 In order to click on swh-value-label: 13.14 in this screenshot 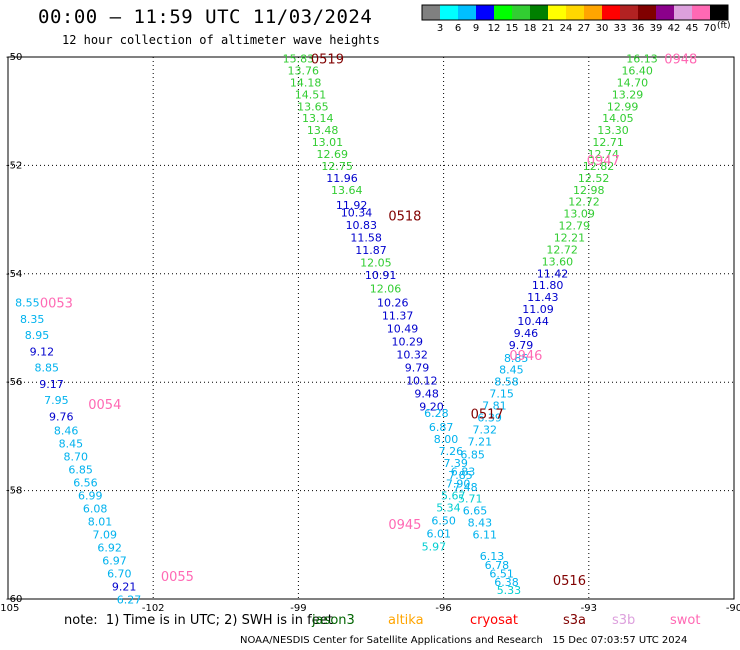, I will do `click(318, 118)`.